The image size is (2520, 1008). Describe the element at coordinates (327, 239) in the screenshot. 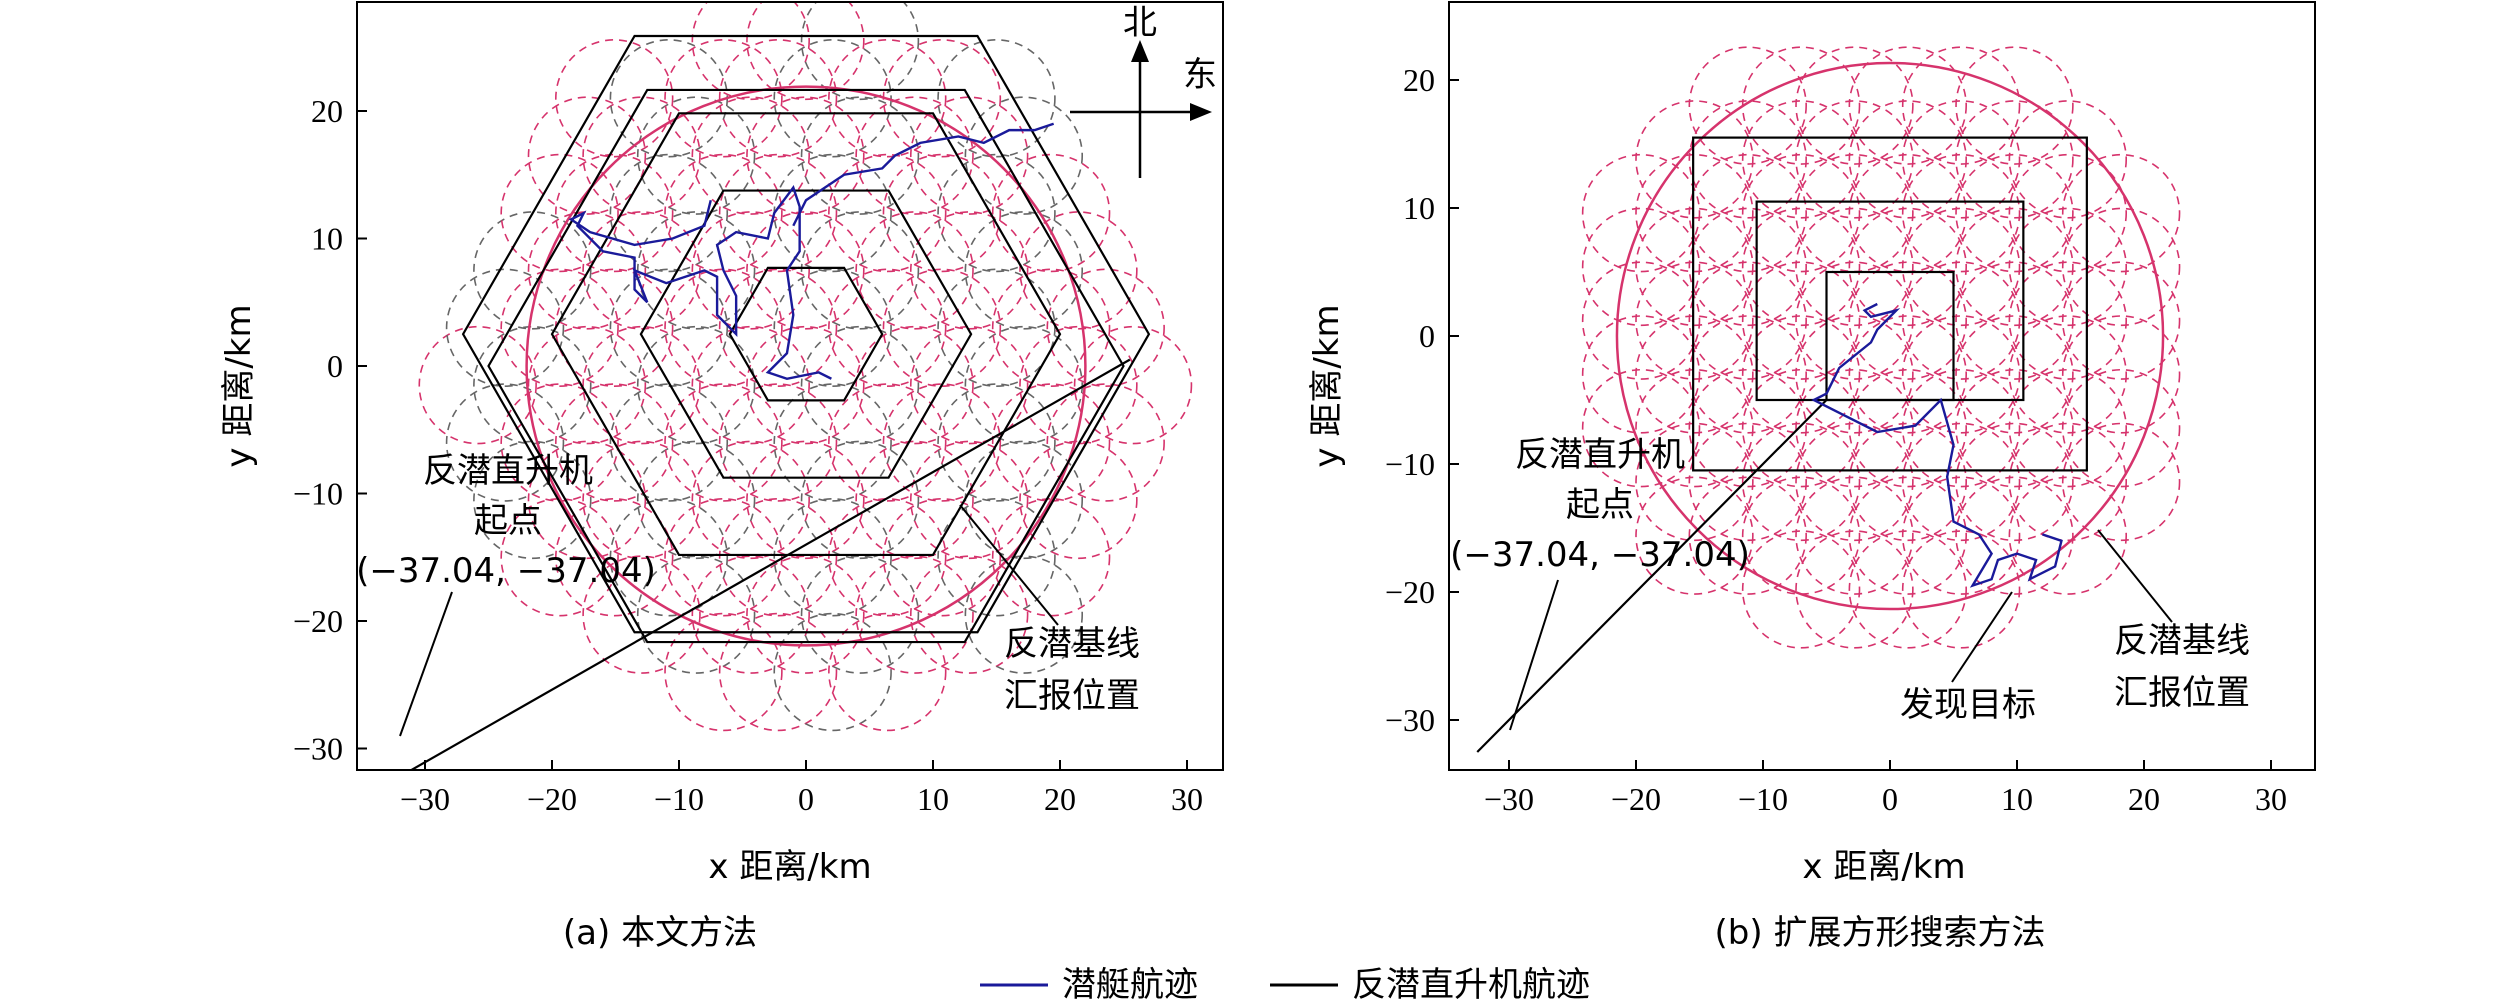

I see `panel-a-ytick-label: 10` at that location.